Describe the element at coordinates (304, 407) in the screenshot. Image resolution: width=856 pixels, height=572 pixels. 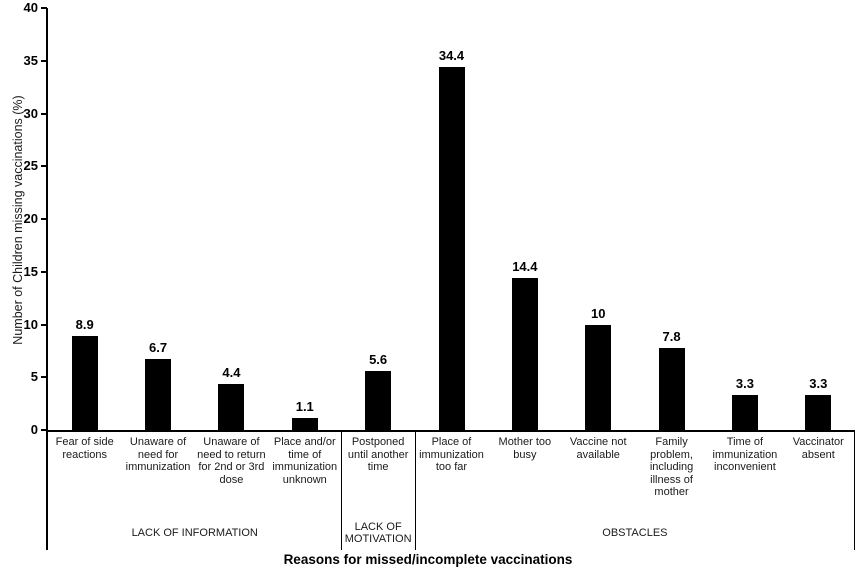
I see `bar-value-label: 1.1` at that location.